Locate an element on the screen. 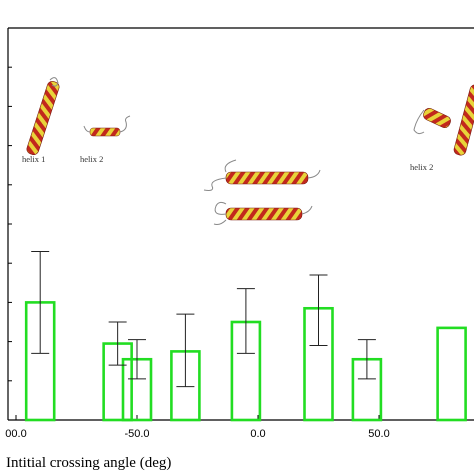  inset-label-helix-2-left: helix 2 is located at coordinates (91, 159).